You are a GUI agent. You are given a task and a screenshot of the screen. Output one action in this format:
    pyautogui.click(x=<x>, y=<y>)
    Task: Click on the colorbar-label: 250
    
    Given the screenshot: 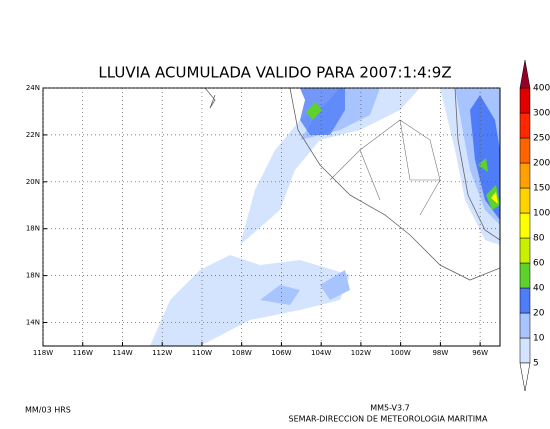 What is the action you would take?
    pyautogui.click(x=541, y=139)
    